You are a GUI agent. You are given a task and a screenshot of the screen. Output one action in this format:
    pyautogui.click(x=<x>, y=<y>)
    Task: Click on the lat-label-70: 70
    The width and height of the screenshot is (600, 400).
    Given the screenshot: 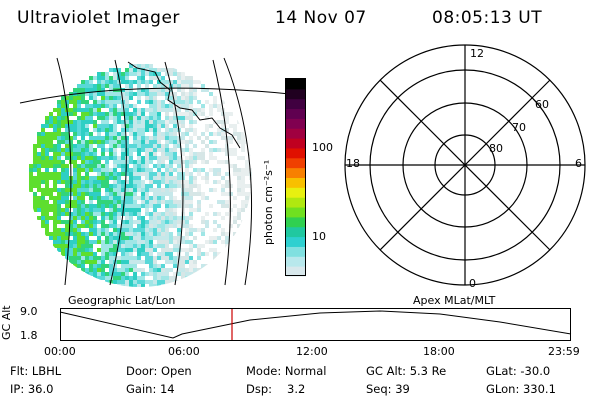 What is the action you would take?
    pyautogui.click(x=519, y=127)
    